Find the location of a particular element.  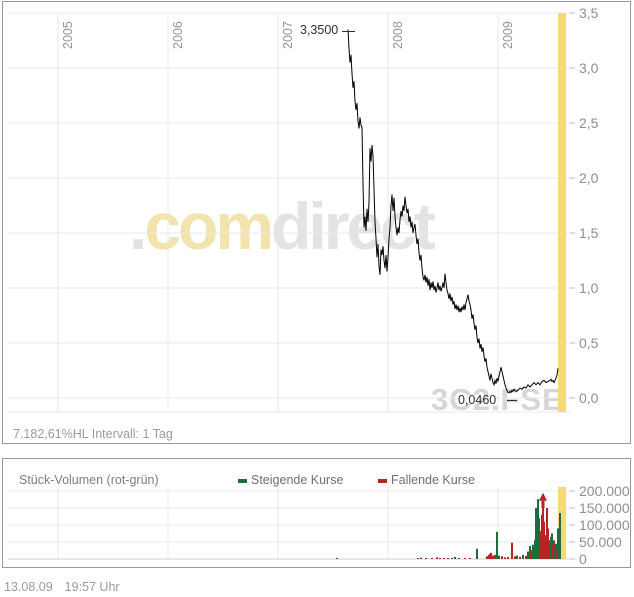

svg-text: 1,5 is located at coordinates (589, 233).